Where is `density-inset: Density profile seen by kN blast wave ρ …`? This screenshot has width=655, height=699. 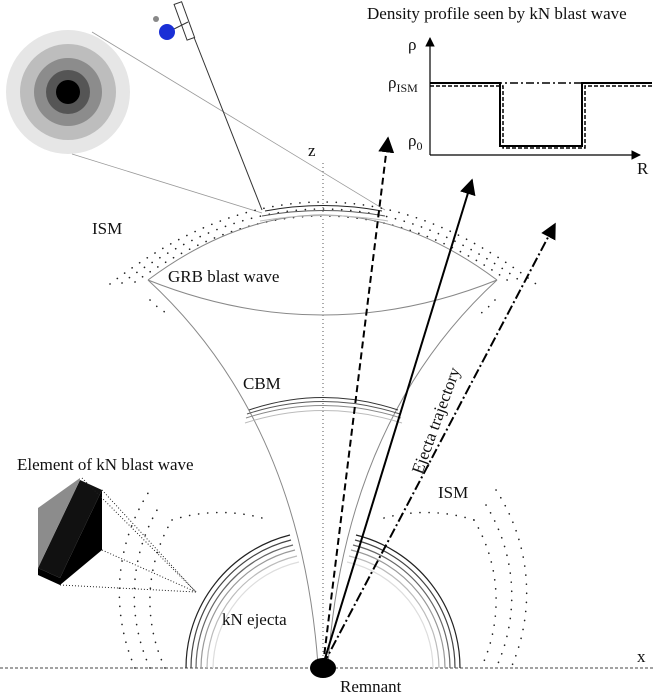 density-inset: Density profile seen by kN blast wave ρ … is located at coordinates (509, 91).